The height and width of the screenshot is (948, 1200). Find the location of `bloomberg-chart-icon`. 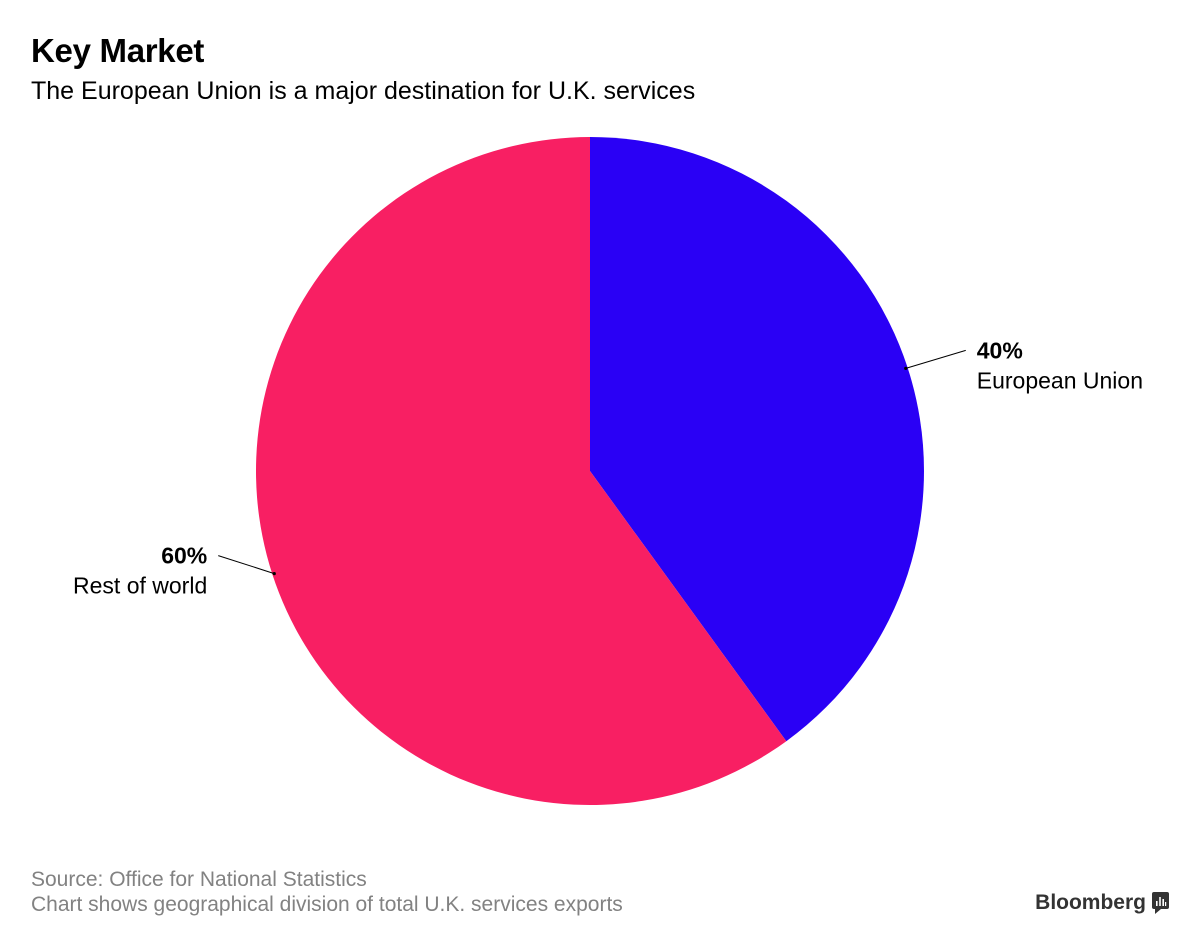

bloomberg-chart-icon is located at coordinates (1160, 903).